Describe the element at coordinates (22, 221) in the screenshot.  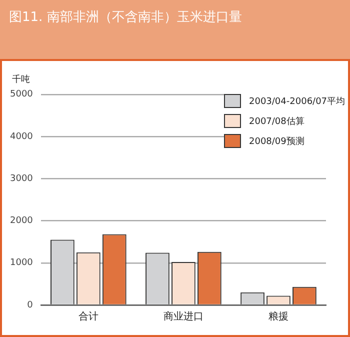
I see `y-tick-label: 2000` at that location.